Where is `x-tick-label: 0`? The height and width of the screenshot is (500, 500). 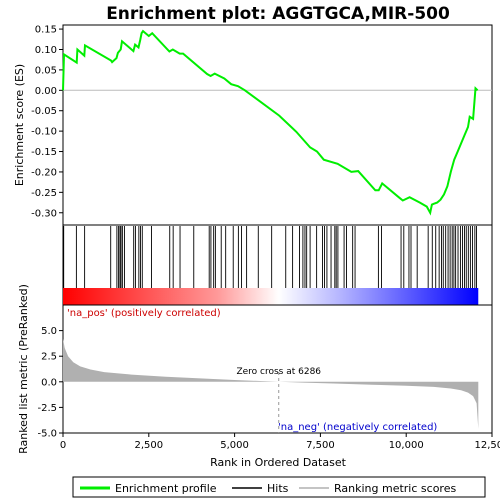 x-tick-label: 0 is located at coordinates (63, 445).